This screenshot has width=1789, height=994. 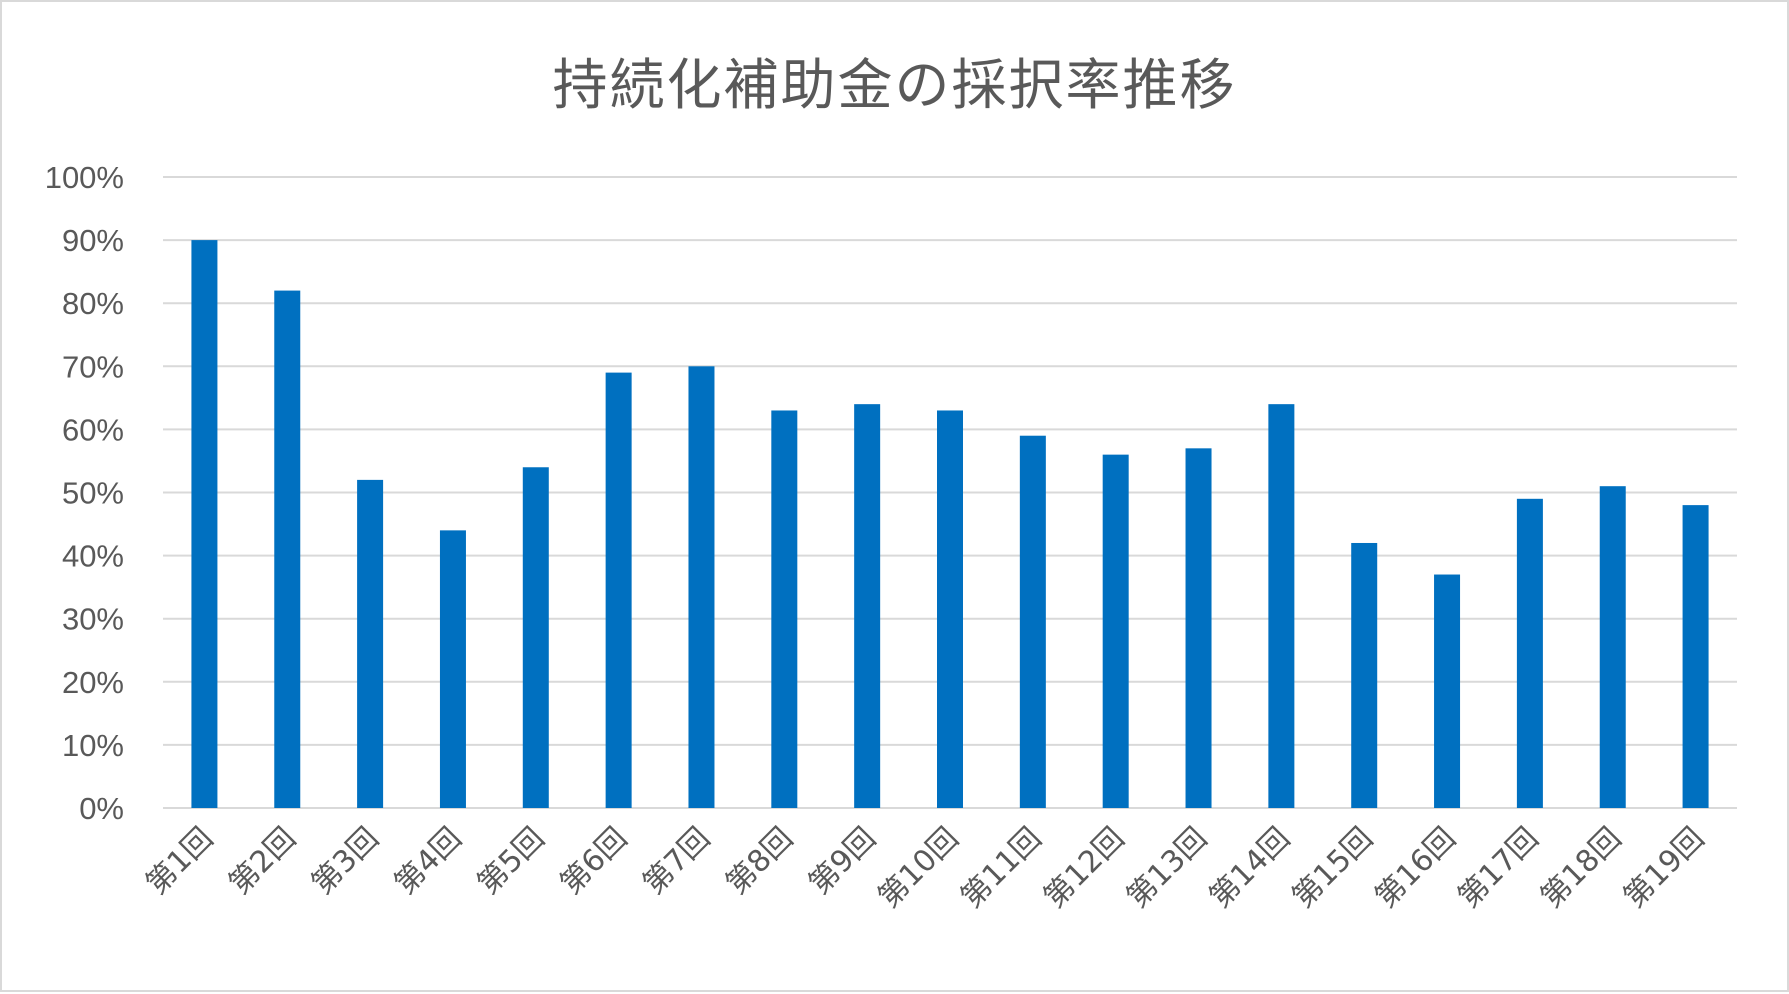 I want to click on x-tick-label: 第3回, so click(x=345, y=861).